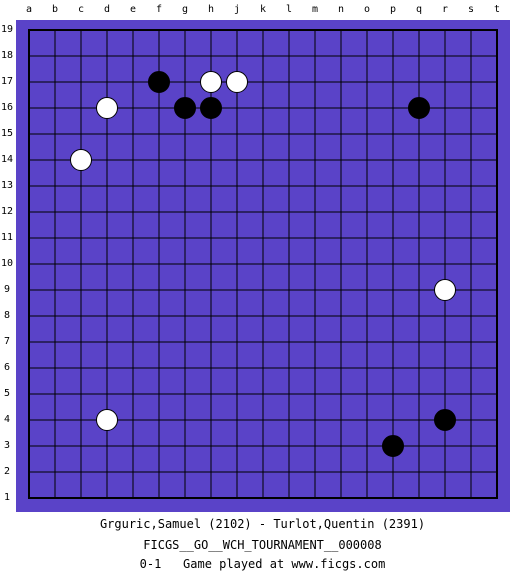  What do you see at coordinates (393, 9) in the screenshot?
I see `column-label: p` at bounding box center [393, 9].